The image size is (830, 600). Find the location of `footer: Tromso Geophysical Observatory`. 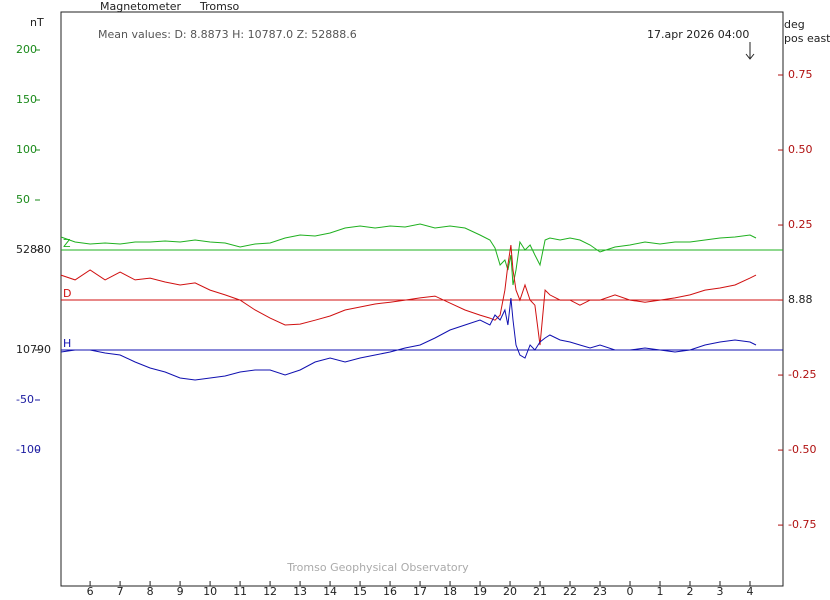

footer: Tromso Geophysical Observatory is located at coordinates (377, 567).